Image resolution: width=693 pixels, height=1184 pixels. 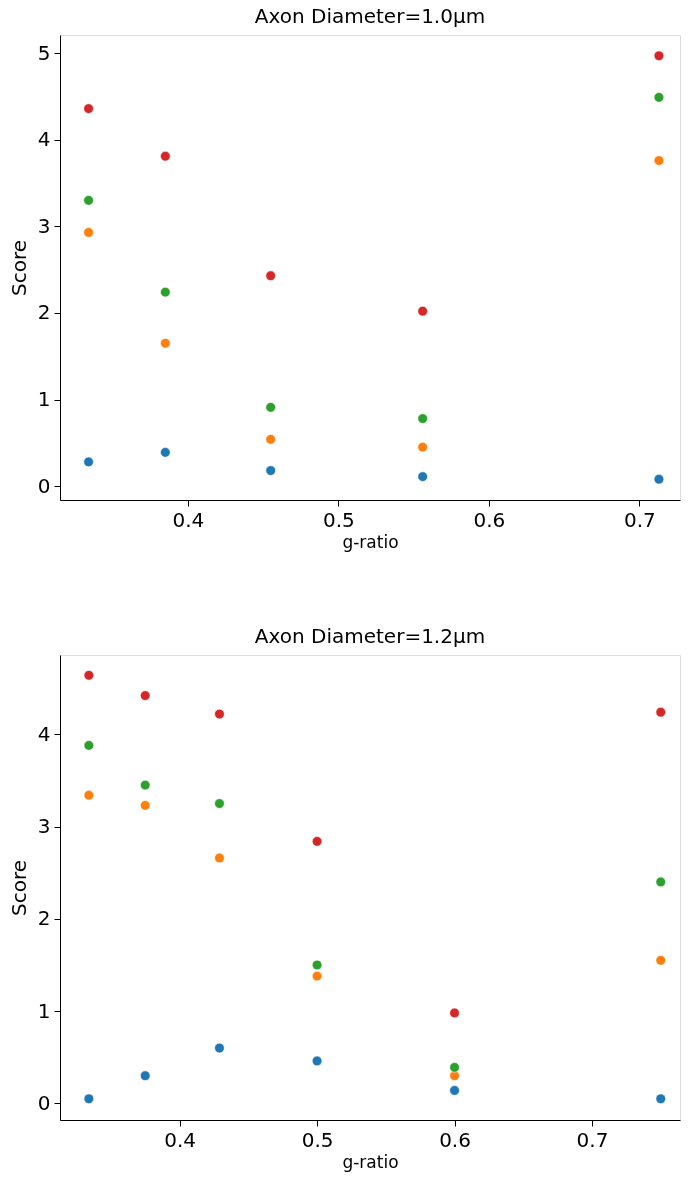 What do you see at coordinates (44, 52) in the screenshot?
I see `y-tick-label: 5` at bounding box center [44, 52].